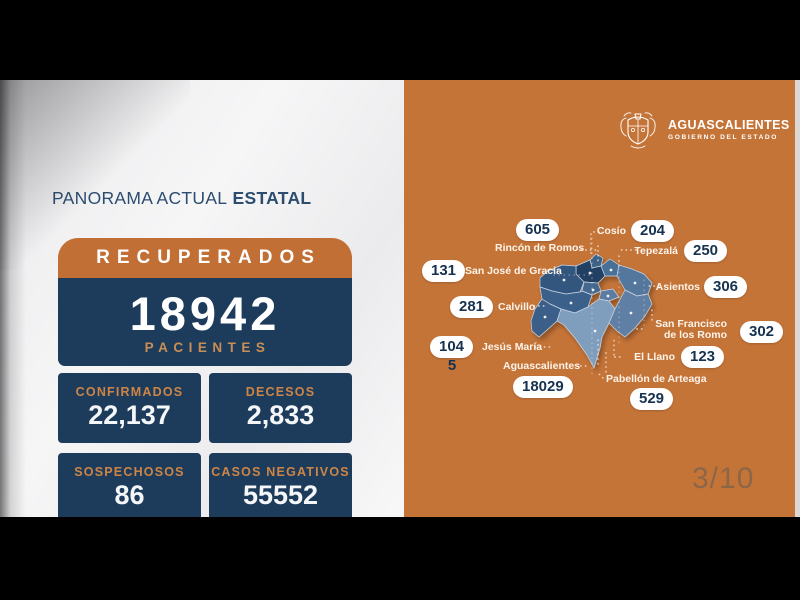 This screenshot has height=600, width=800. I want to click on badge-asientos: 306, so click(726, 287).